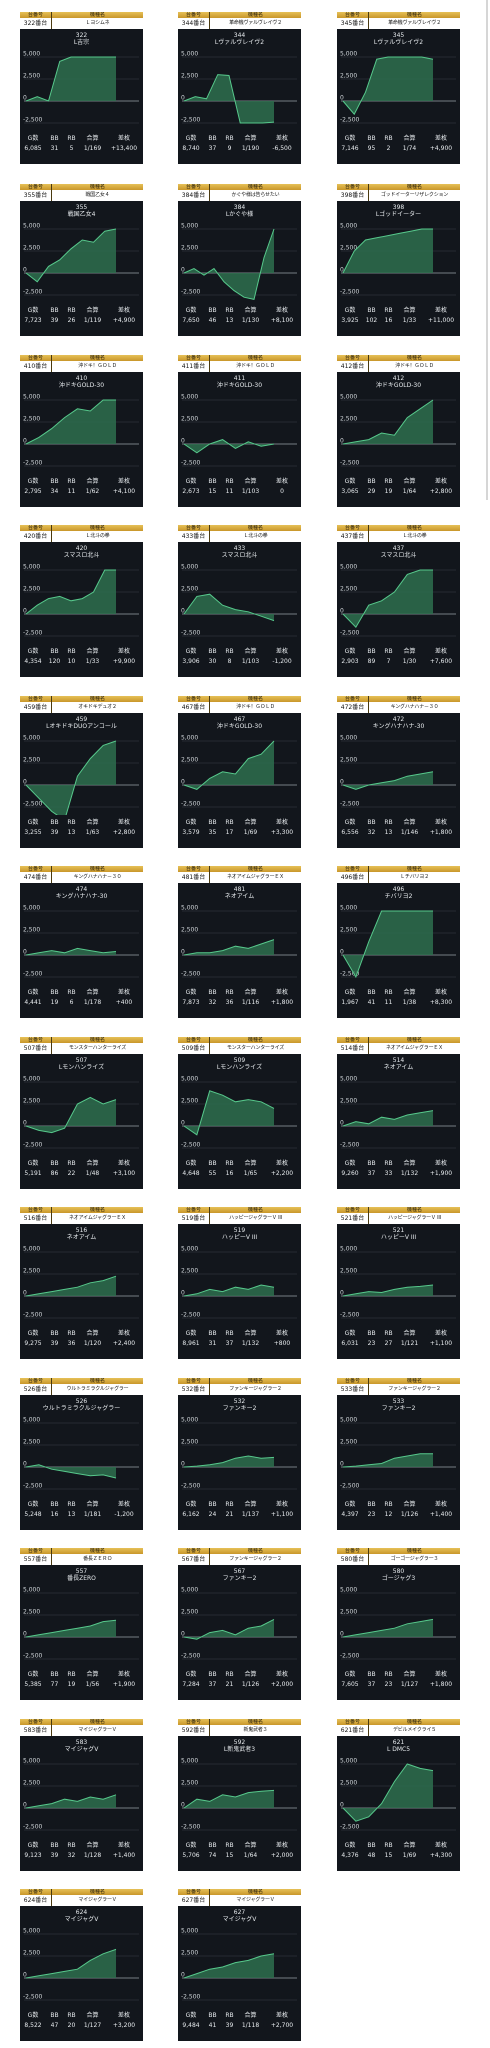 This screenshot has height=2048, width=490. Describe the element at coordinates (35, 1730) in the screenshot. I see `machine-no-value: 583番台` at that location.